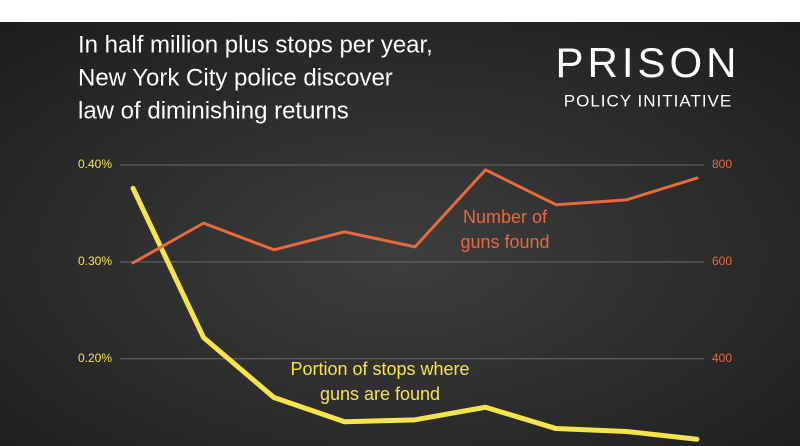  Describe the element at coordinates (380, 394) in the screenshot. I see `series-annotation: guns are found` at that location.